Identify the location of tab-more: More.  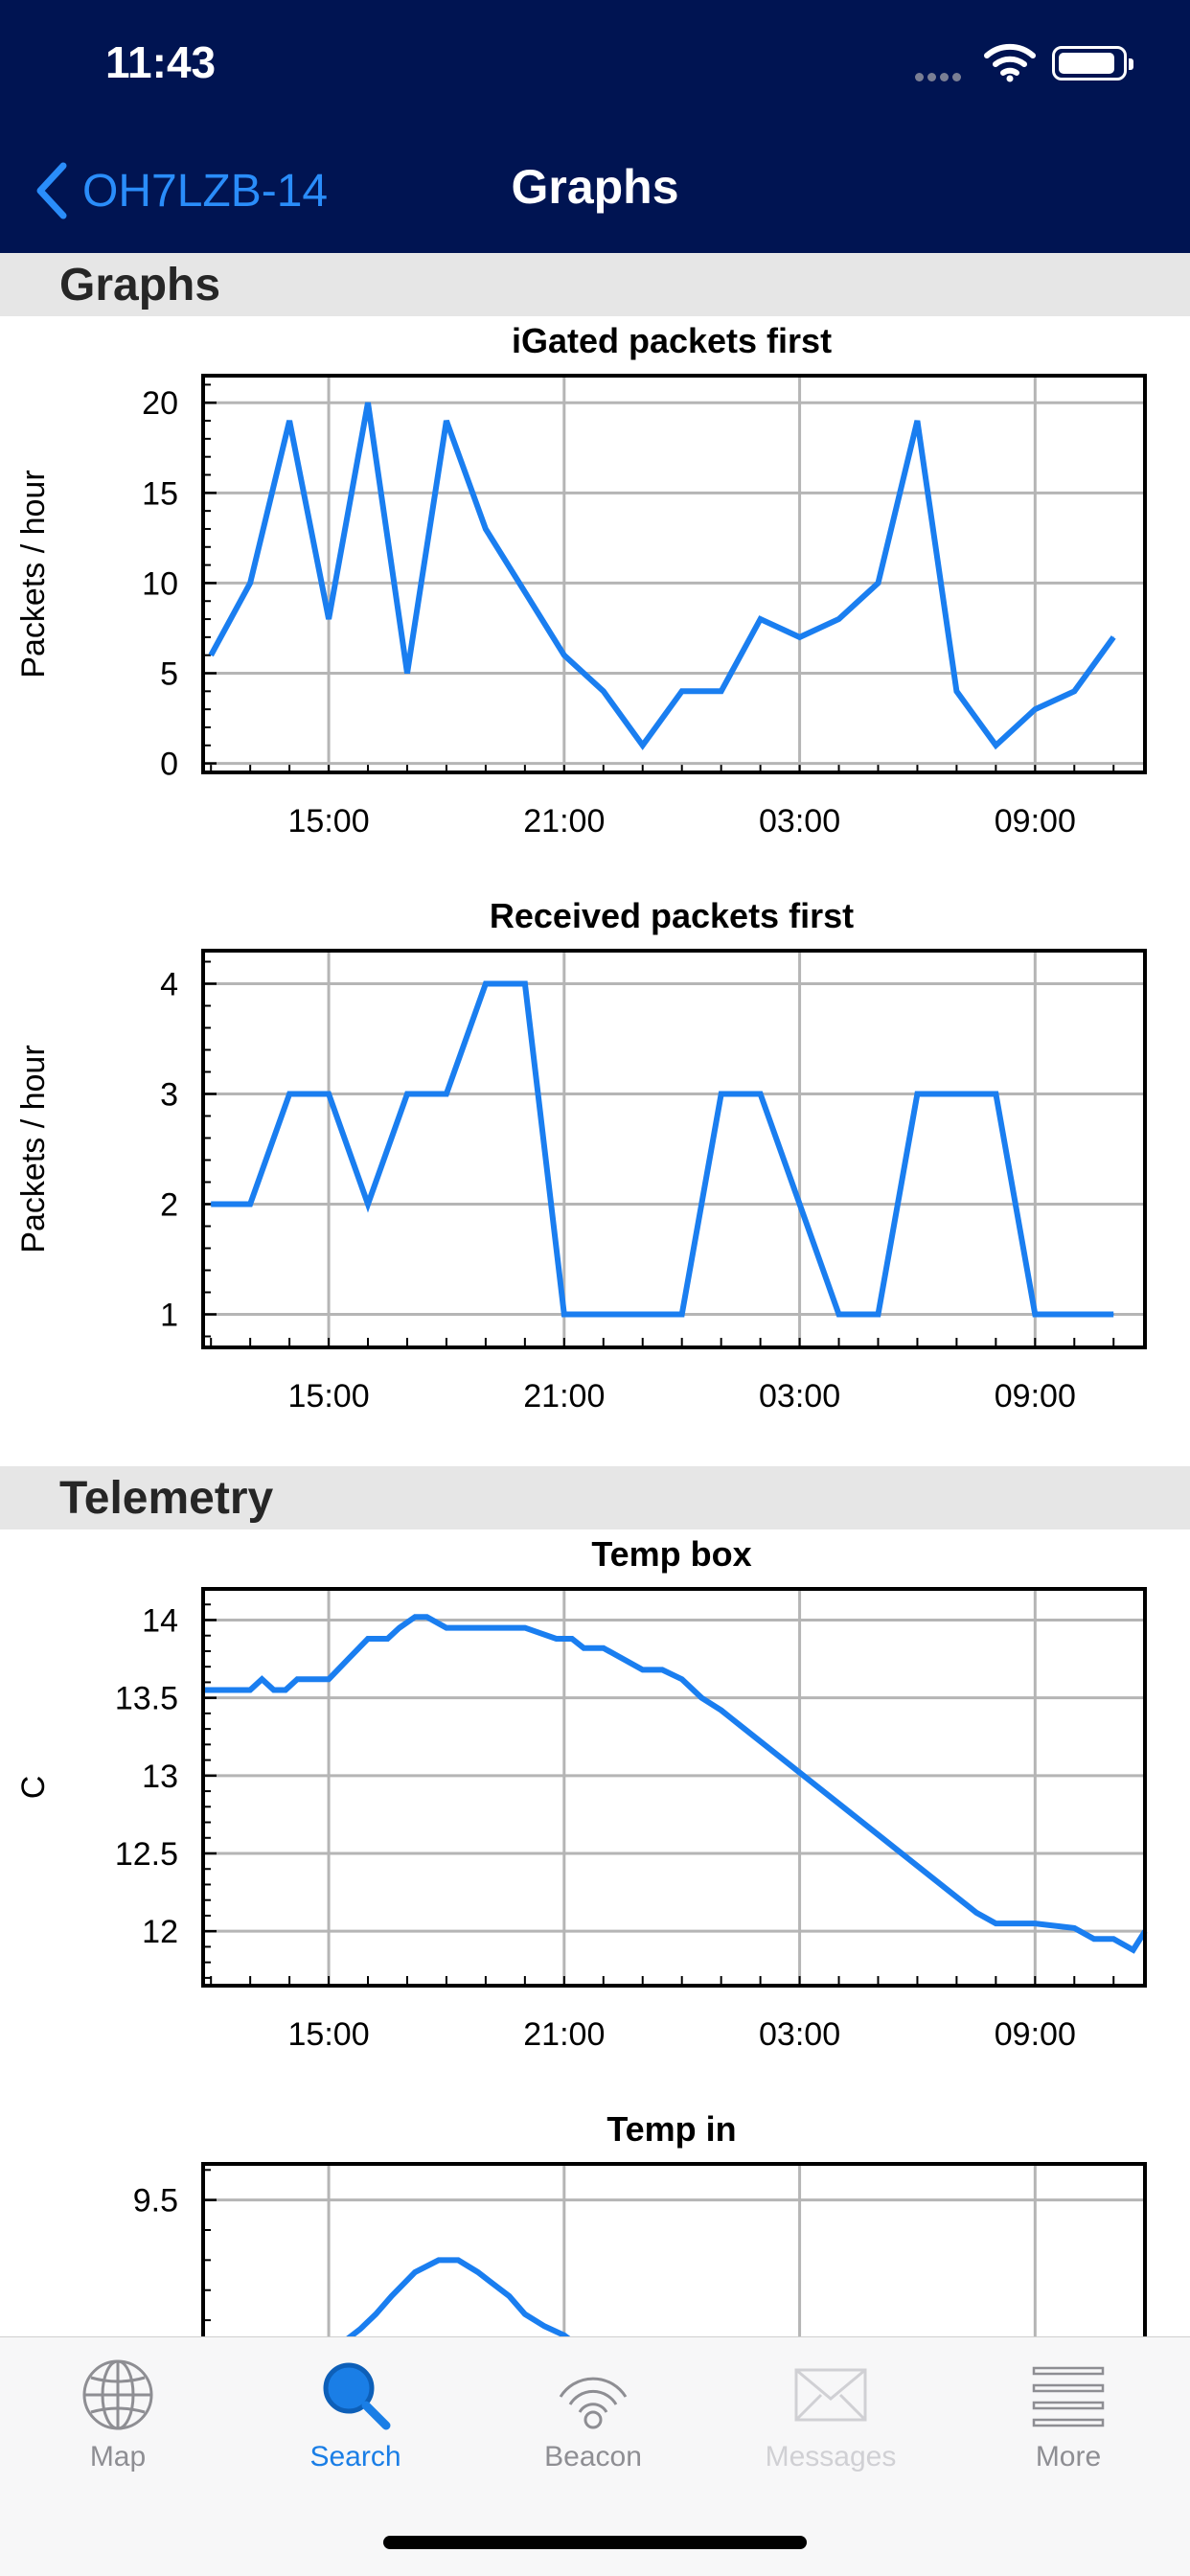
(1069, 2433).